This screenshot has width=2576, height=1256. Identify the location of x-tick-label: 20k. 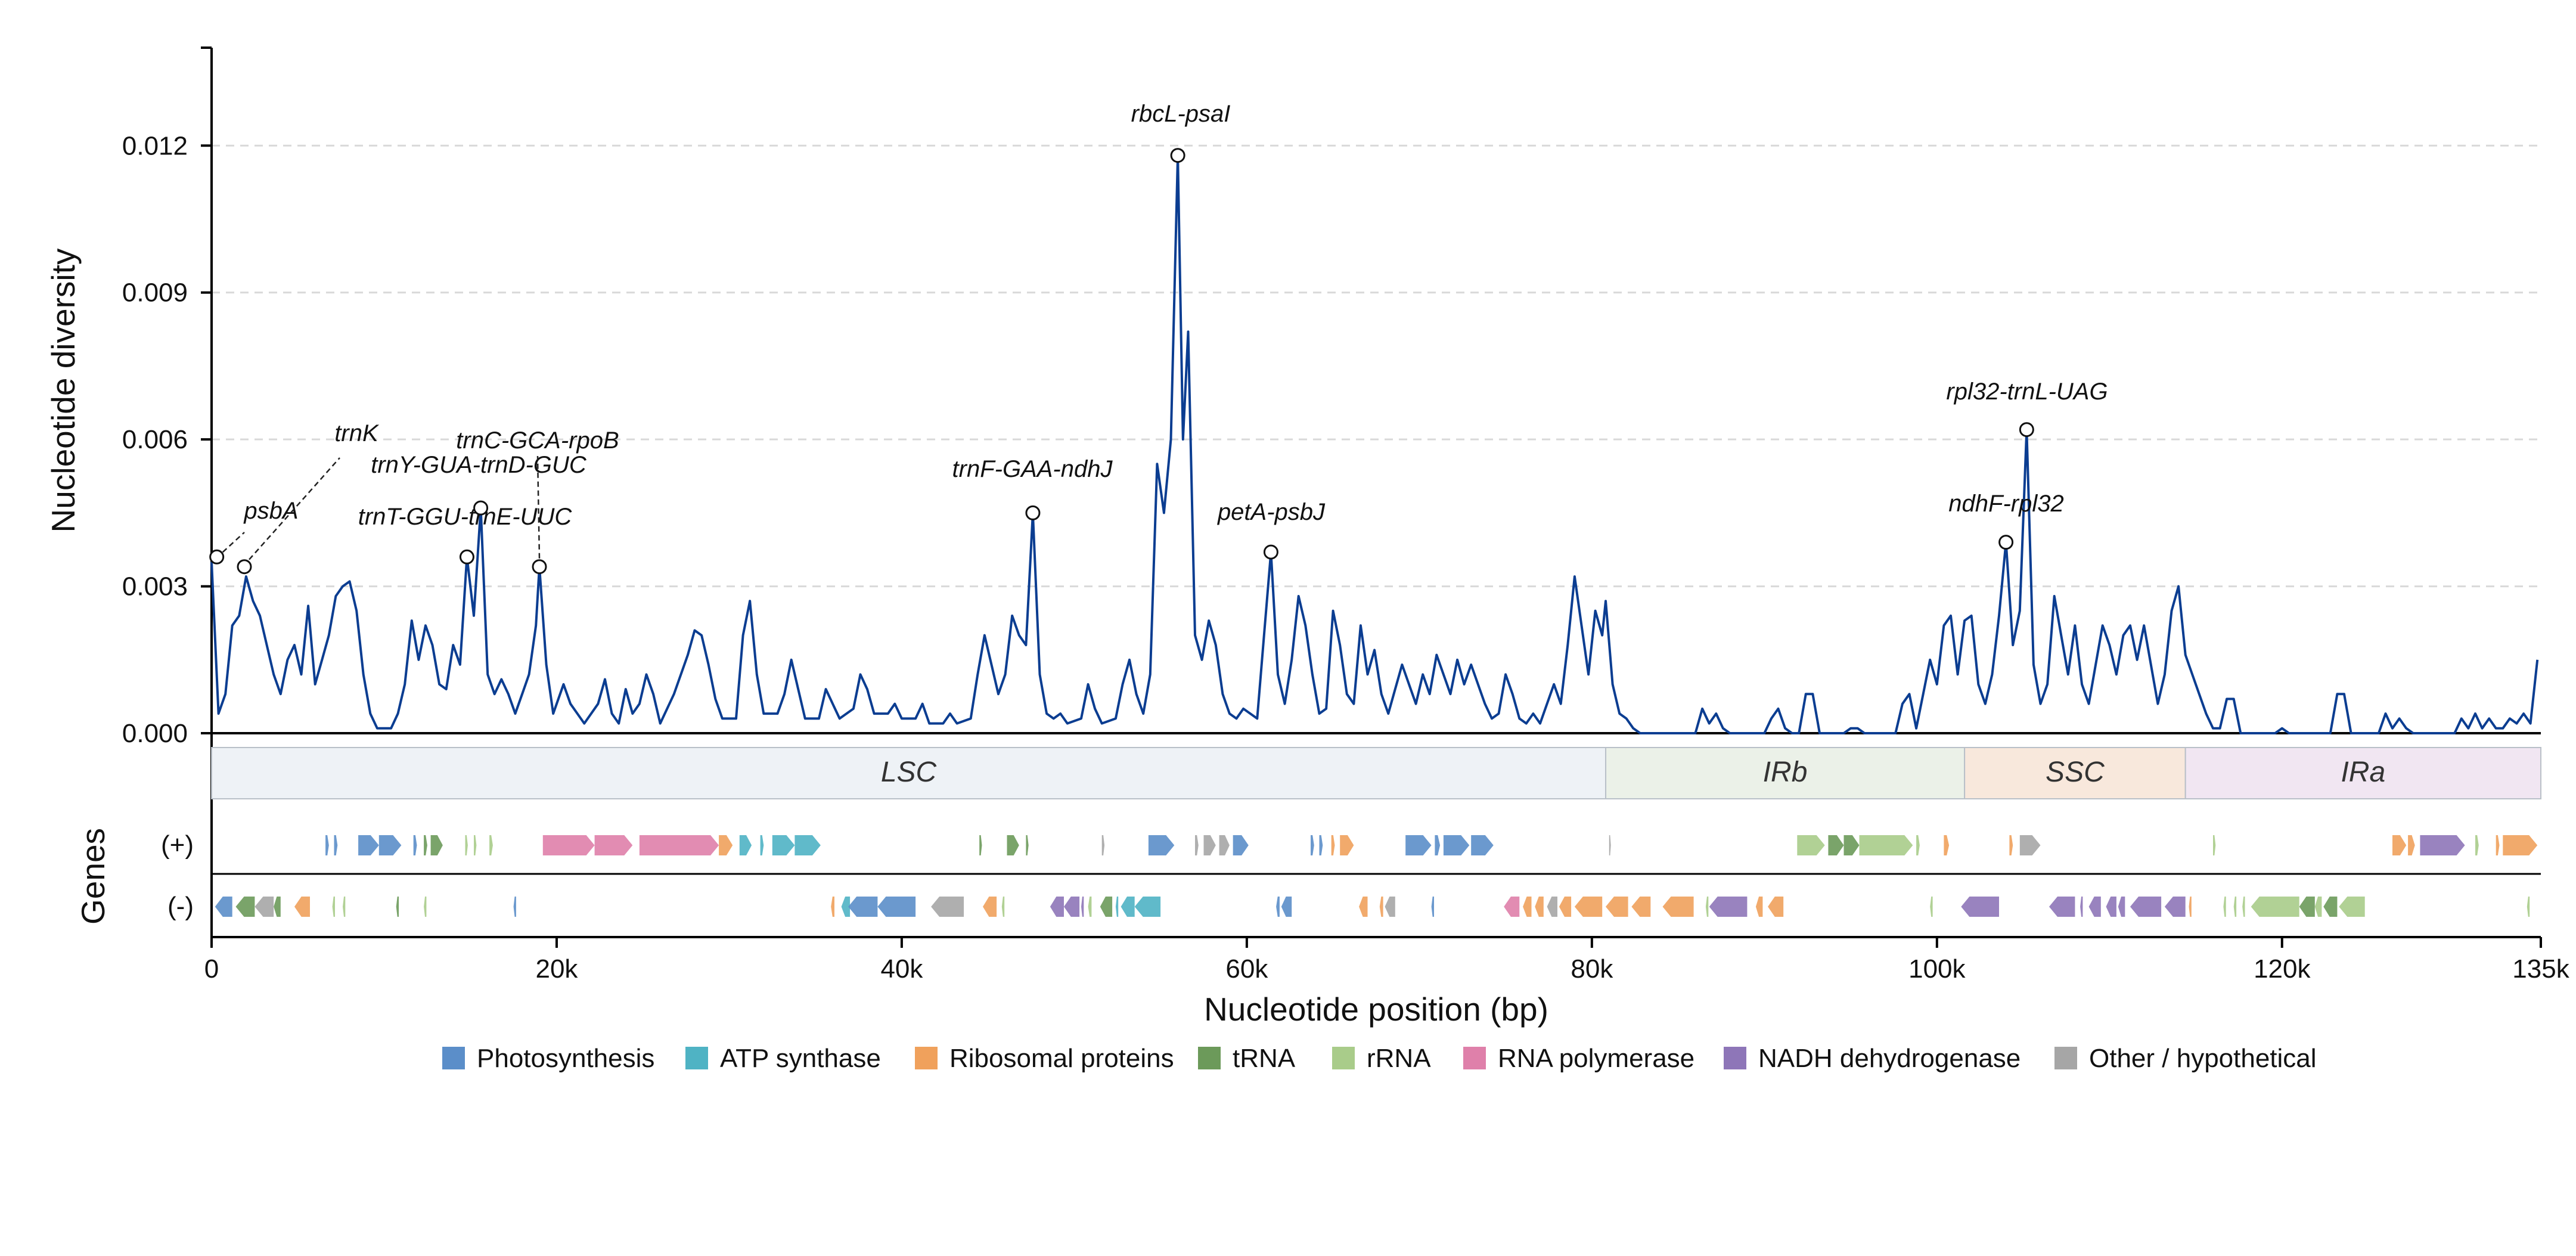
(557, 969).